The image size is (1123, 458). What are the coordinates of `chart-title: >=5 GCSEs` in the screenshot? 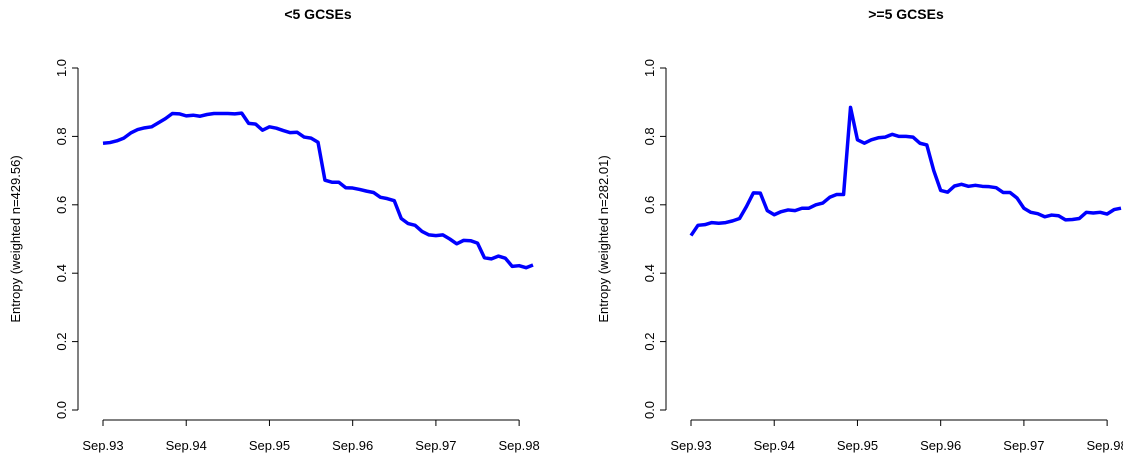 It's located at (906, 14).